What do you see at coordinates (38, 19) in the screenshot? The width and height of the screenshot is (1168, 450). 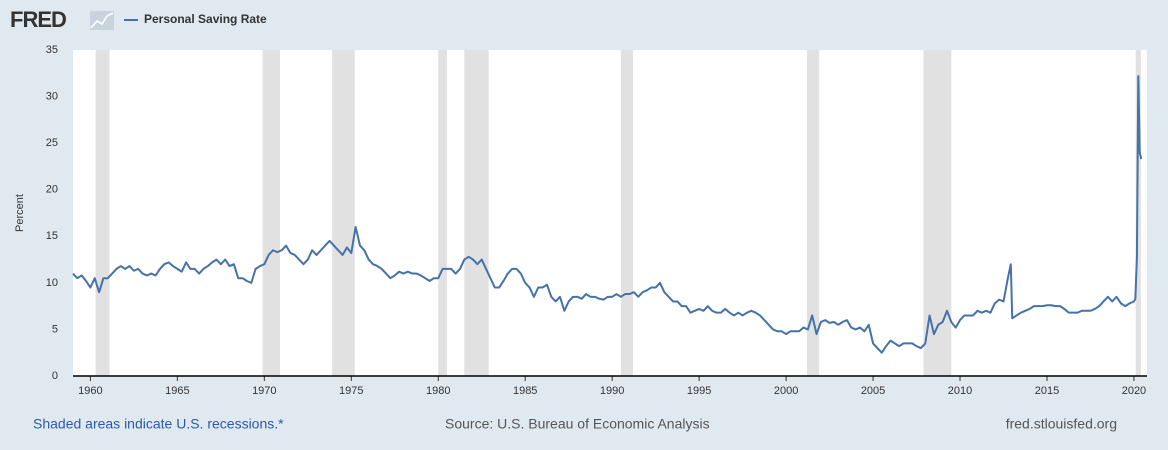 I see `logo: FRED` at bounding box center [38, 19].